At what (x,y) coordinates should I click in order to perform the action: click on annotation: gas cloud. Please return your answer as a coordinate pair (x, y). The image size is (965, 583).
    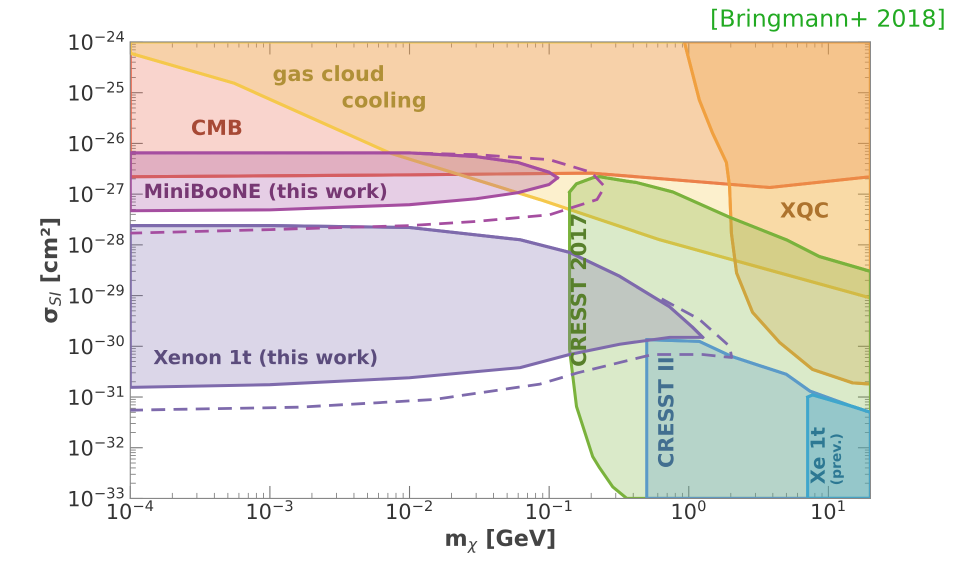
    Looking at the image, I should click on (328, 75).